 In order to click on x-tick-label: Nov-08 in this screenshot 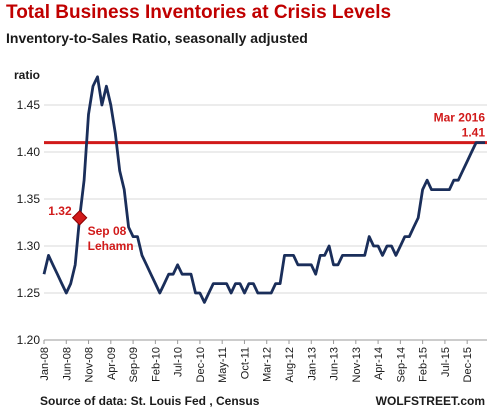, I will do `click(90, 364)`.